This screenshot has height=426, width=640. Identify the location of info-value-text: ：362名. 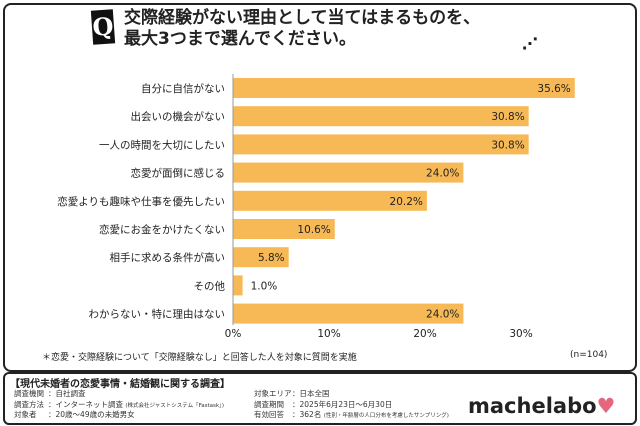
(307, 414).